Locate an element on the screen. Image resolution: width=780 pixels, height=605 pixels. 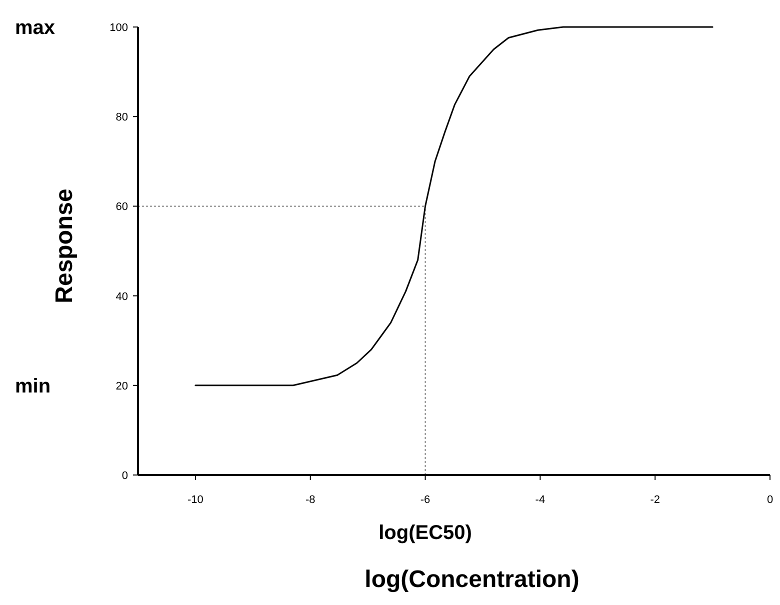
x-tick-label: 0 is located at coordinates (770, 500).